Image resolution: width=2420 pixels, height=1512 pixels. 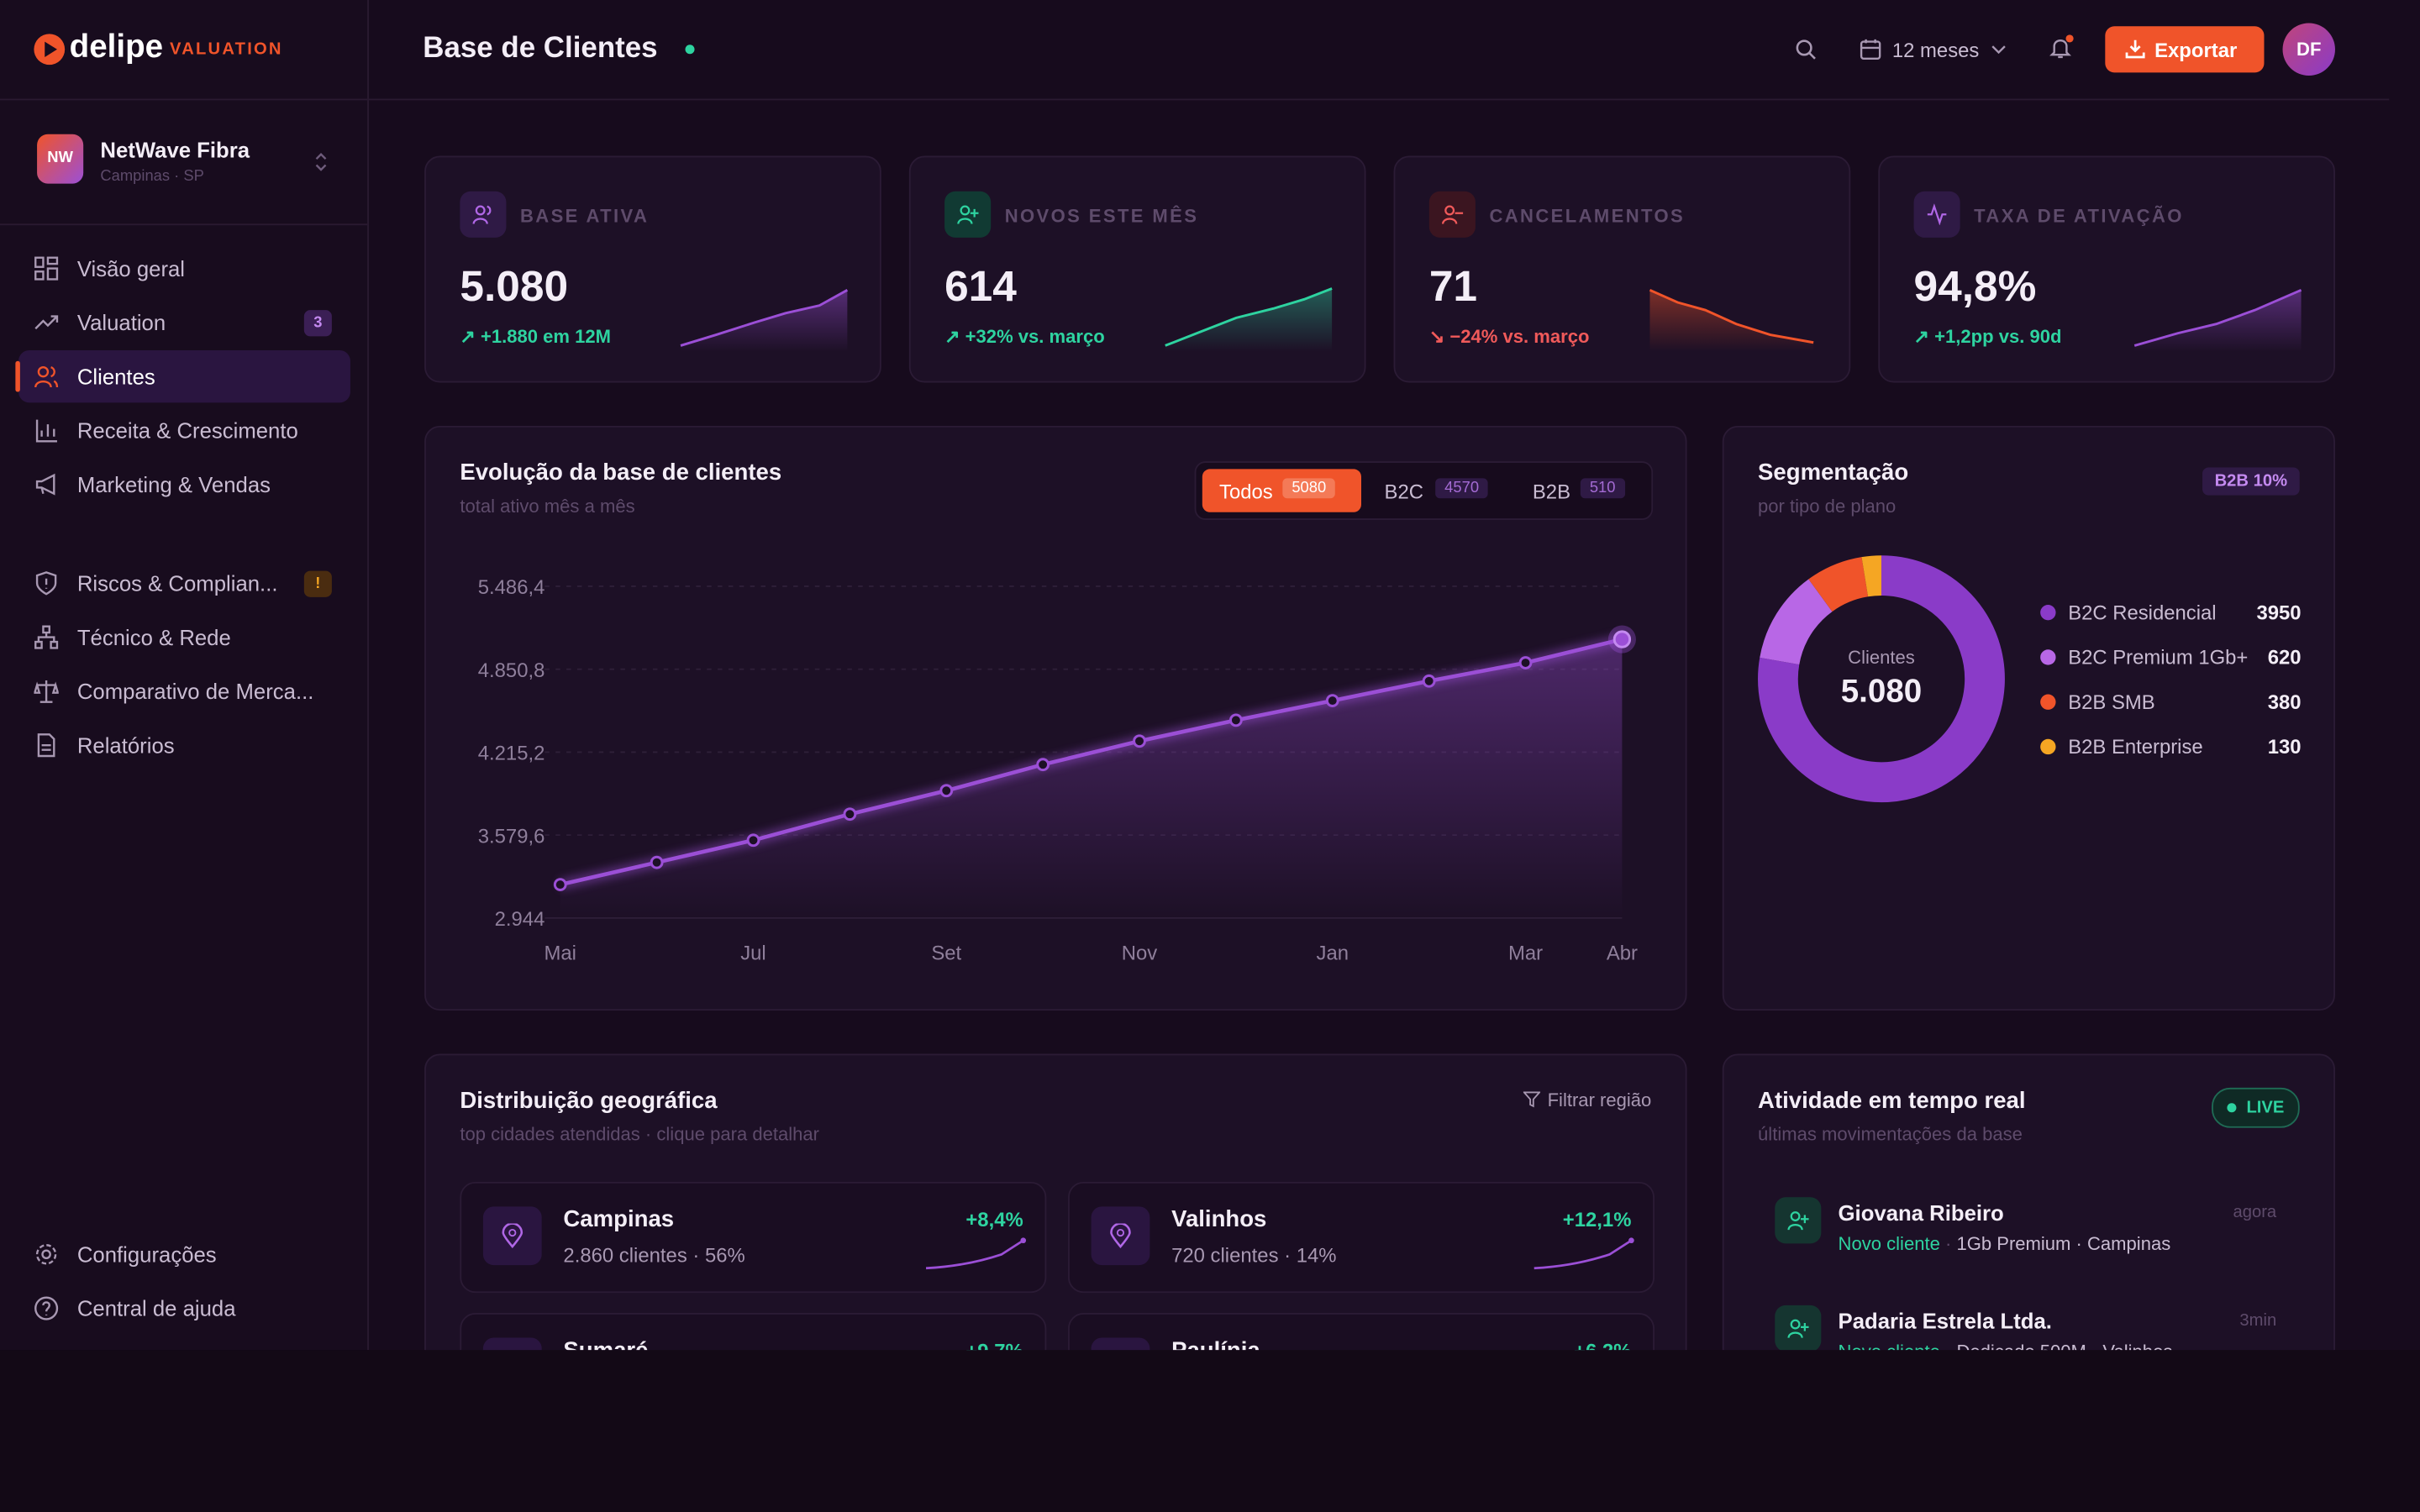 I want to click on activity-name: Giovana Ribeiro, so click(x=1921, y=1213).